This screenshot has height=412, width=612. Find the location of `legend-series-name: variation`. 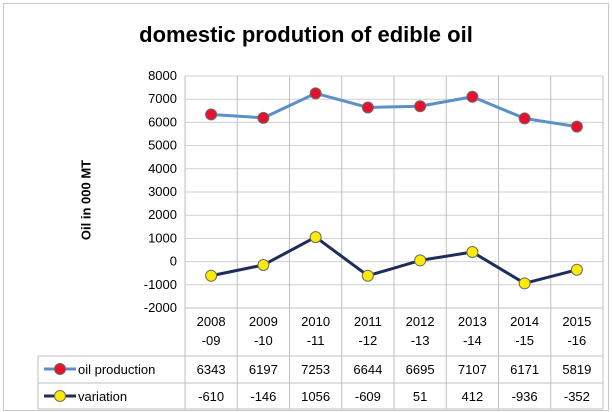

legend-series-name: variation is located at coordinates (102, 396).